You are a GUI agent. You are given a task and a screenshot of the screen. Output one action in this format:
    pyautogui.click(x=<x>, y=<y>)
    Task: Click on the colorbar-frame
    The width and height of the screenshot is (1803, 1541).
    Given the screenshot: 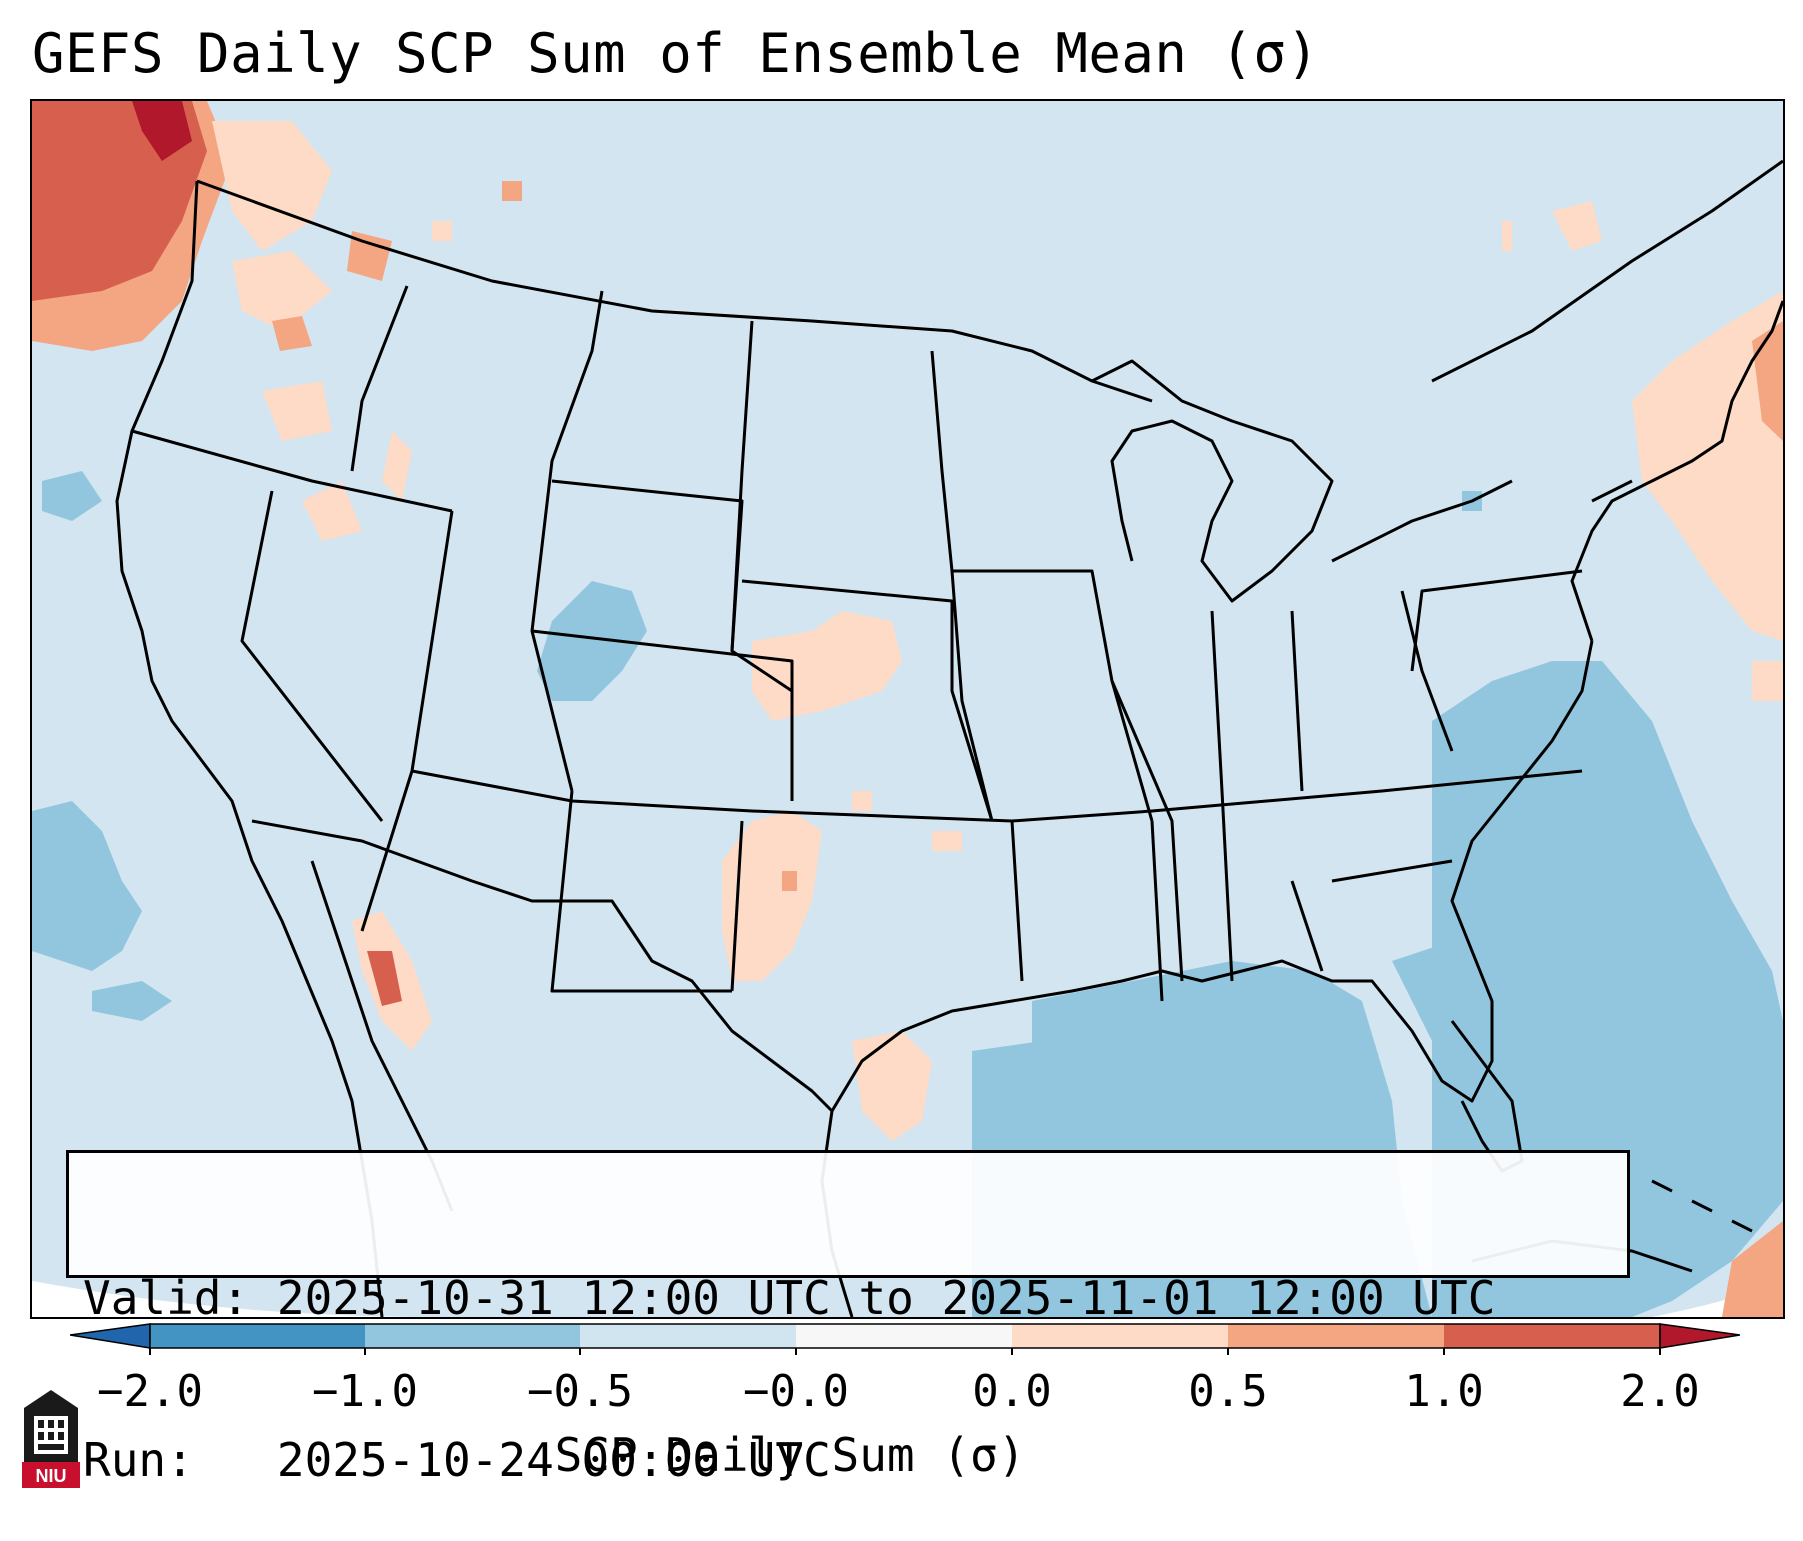 What is the action you would take?
    pyautogui.click(x=905, y=1336)
    